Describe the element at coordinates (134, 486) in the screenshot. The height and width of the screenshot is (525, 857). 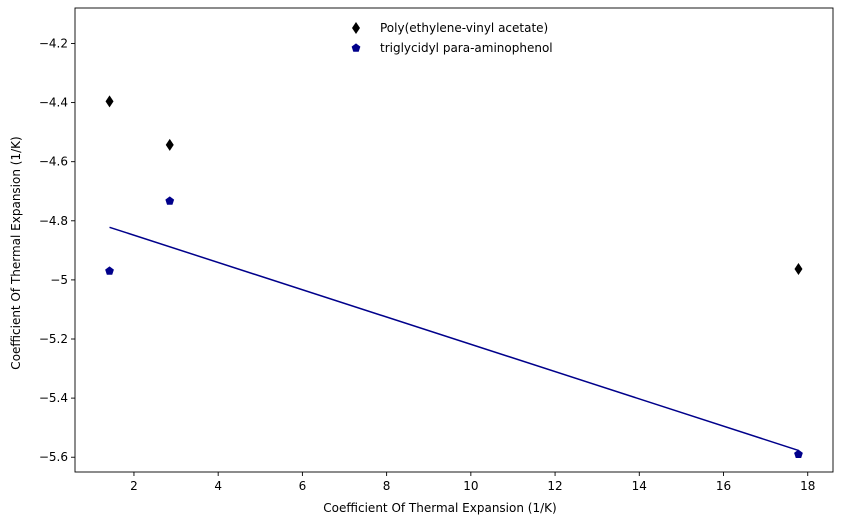
I see `x-tick-label: 2` at that location.